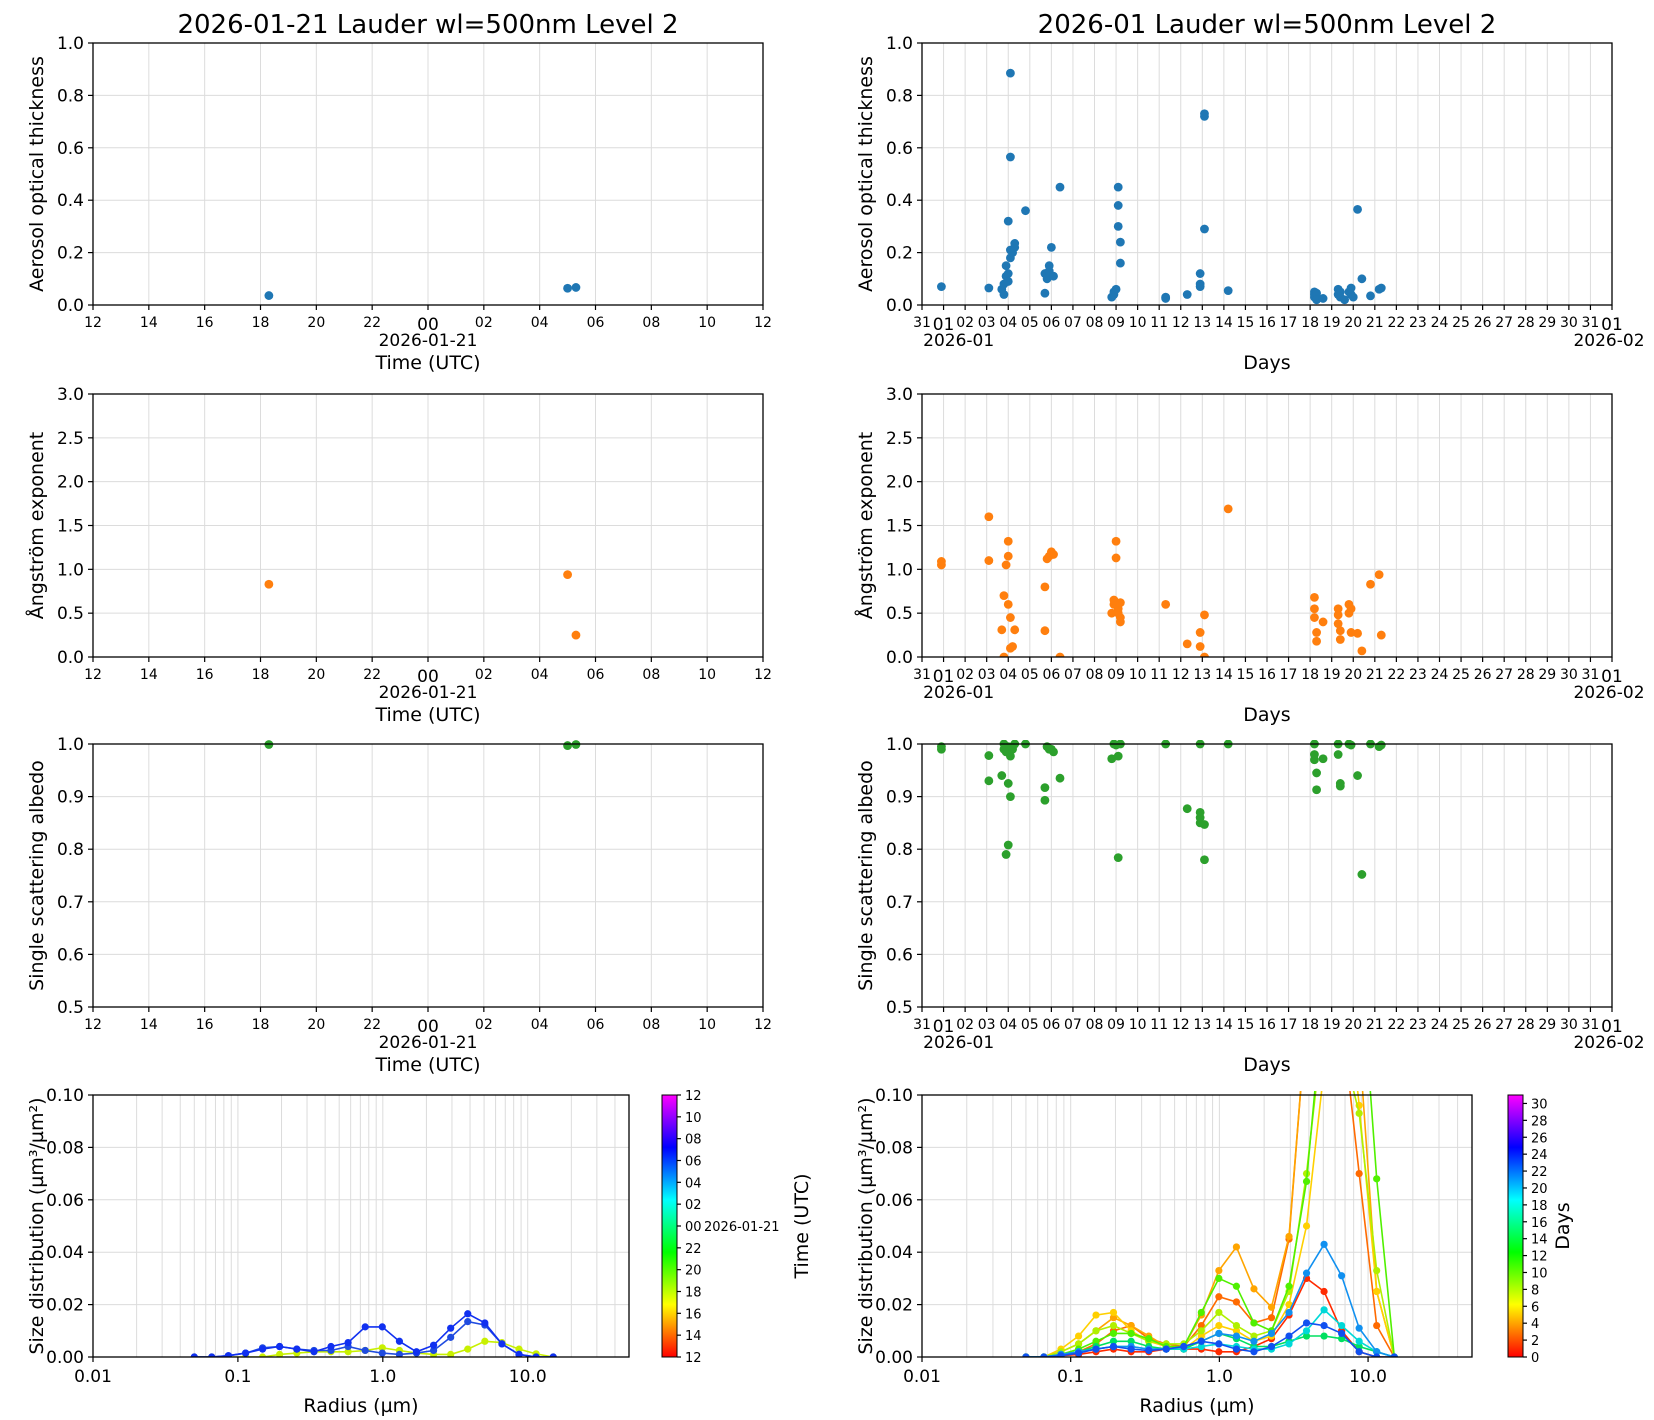 The width and height of the screenshot is (1654, 1420). Describe the element at coordinates (1535, 1341) in the screenshot. I see `colorbar-tick-label: 2` at that location.